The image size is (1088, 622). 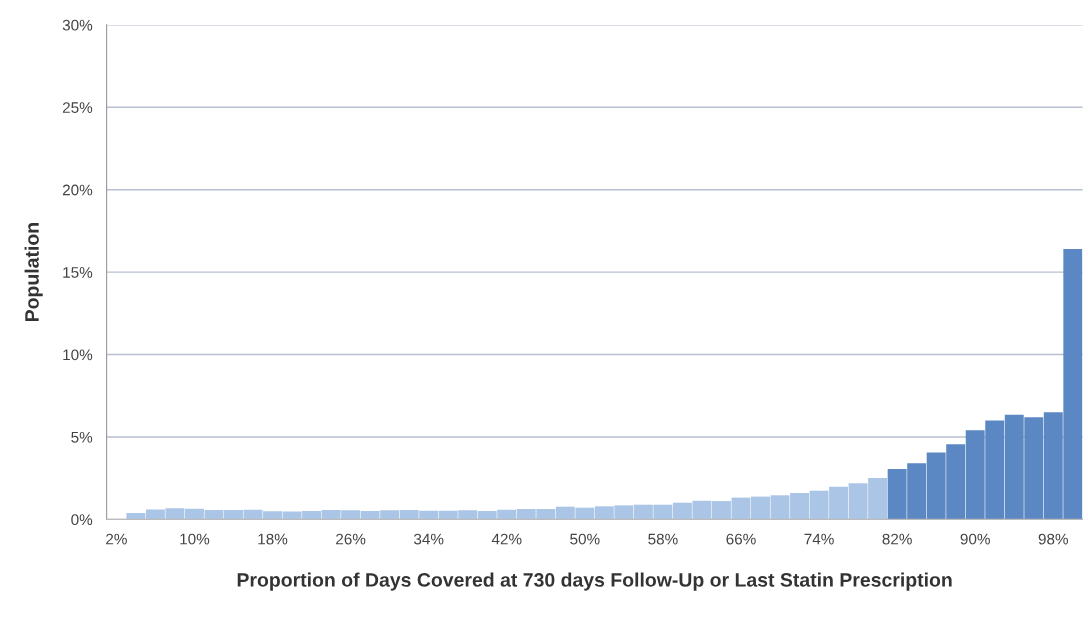 I want to click on x-tick-label: 26%, so click(x=351, y=539).